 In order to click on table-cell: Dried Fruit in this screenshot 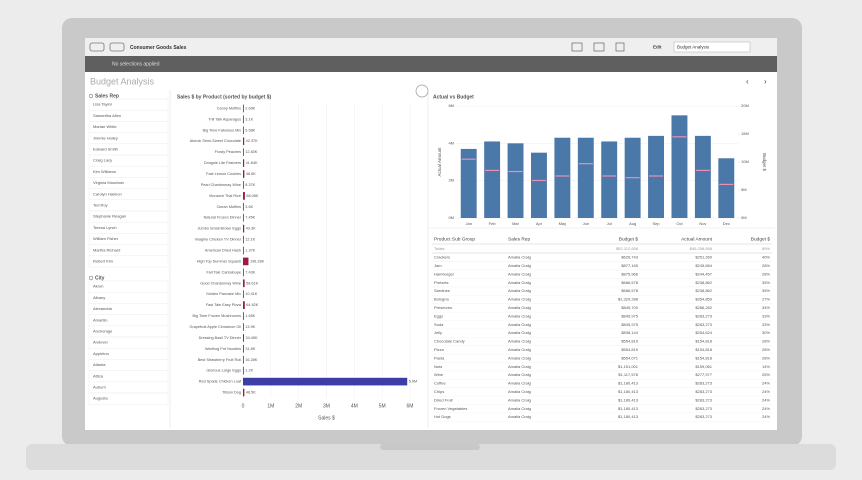, I will do `click(444, 399)`.